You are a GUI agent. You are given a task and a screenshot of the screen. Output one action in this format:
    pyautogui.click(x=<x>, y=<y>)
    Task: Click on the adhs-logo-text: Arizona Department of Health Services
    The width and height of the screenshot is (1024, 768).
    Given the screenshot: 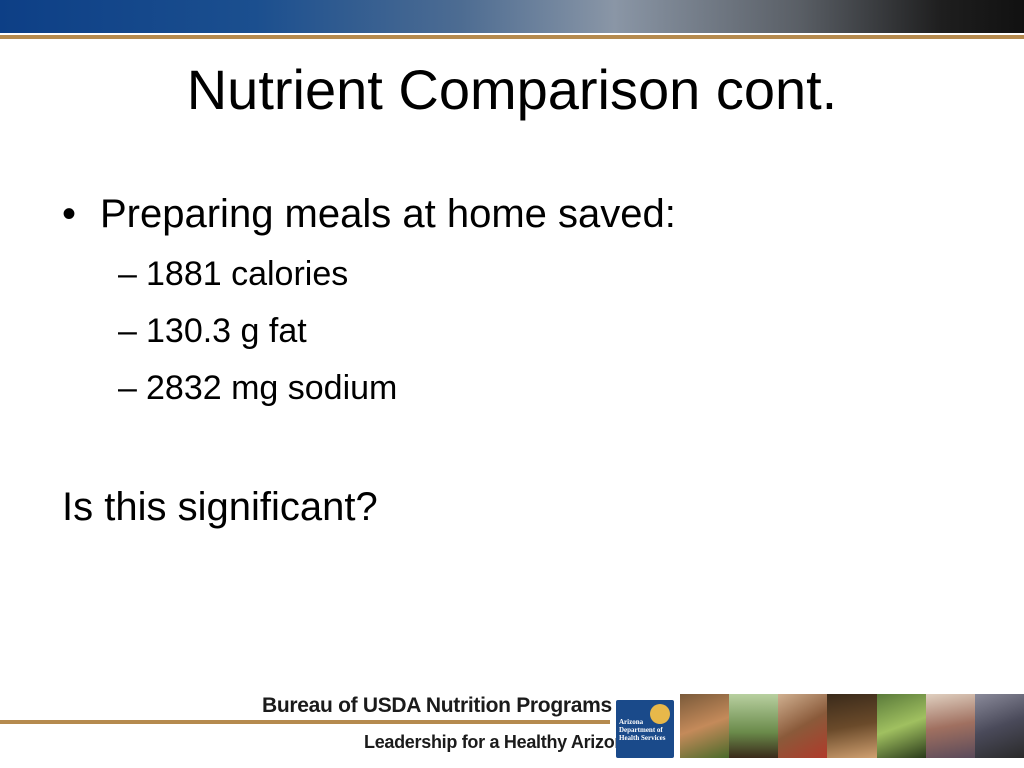 What is the action you would take?
    pyautogui.click(x=642, y=730)
    